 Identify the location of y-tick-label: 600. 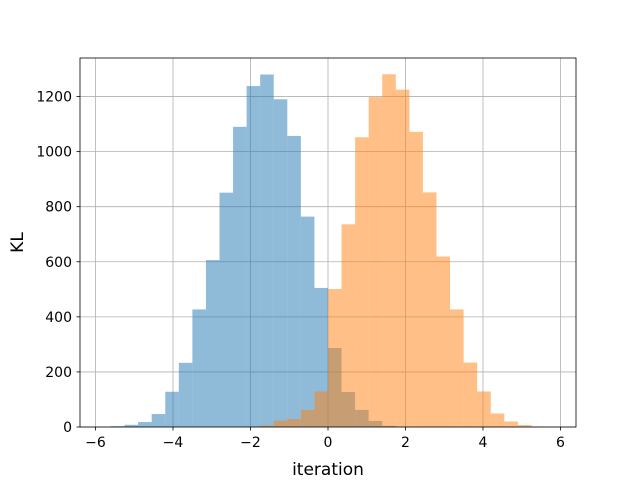
(58, 263).